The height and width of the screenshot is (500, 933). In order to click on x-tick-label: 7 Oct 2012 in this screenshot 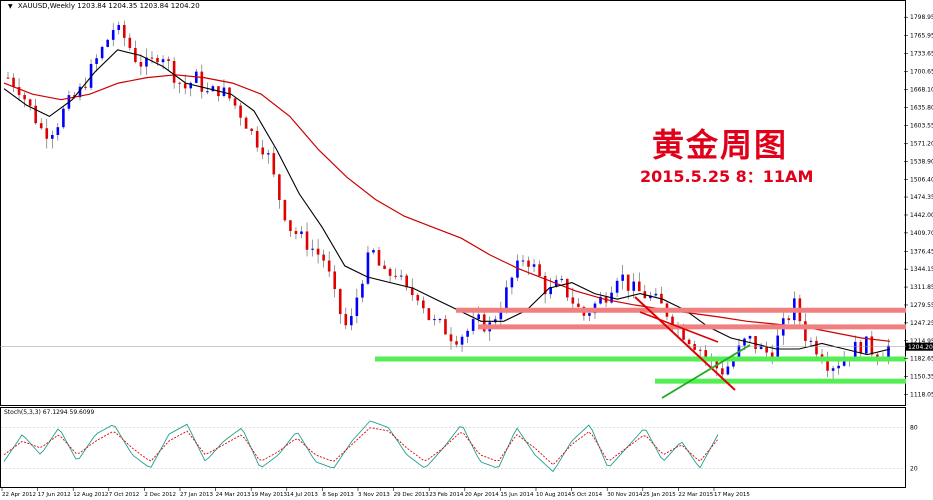, I will do `click(124, 495)`.